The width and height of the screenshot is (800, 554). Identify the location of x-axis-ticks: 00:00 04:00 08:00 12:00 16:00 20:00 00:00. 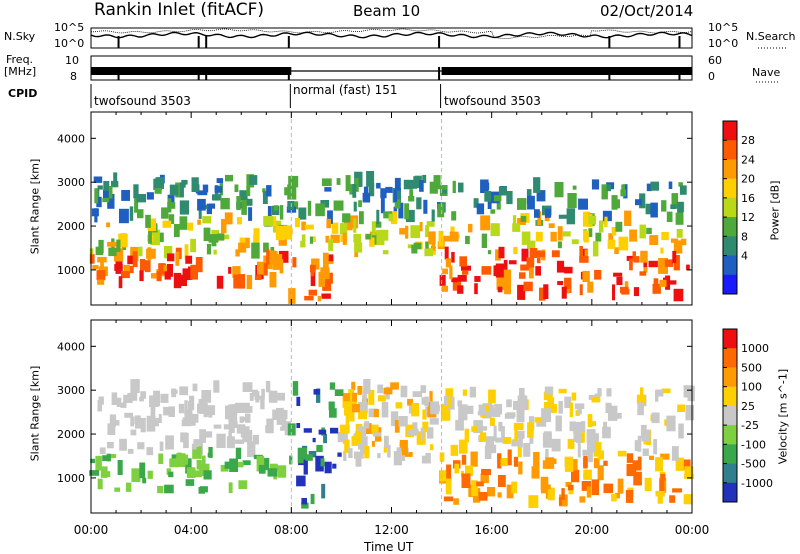
(392, 530).